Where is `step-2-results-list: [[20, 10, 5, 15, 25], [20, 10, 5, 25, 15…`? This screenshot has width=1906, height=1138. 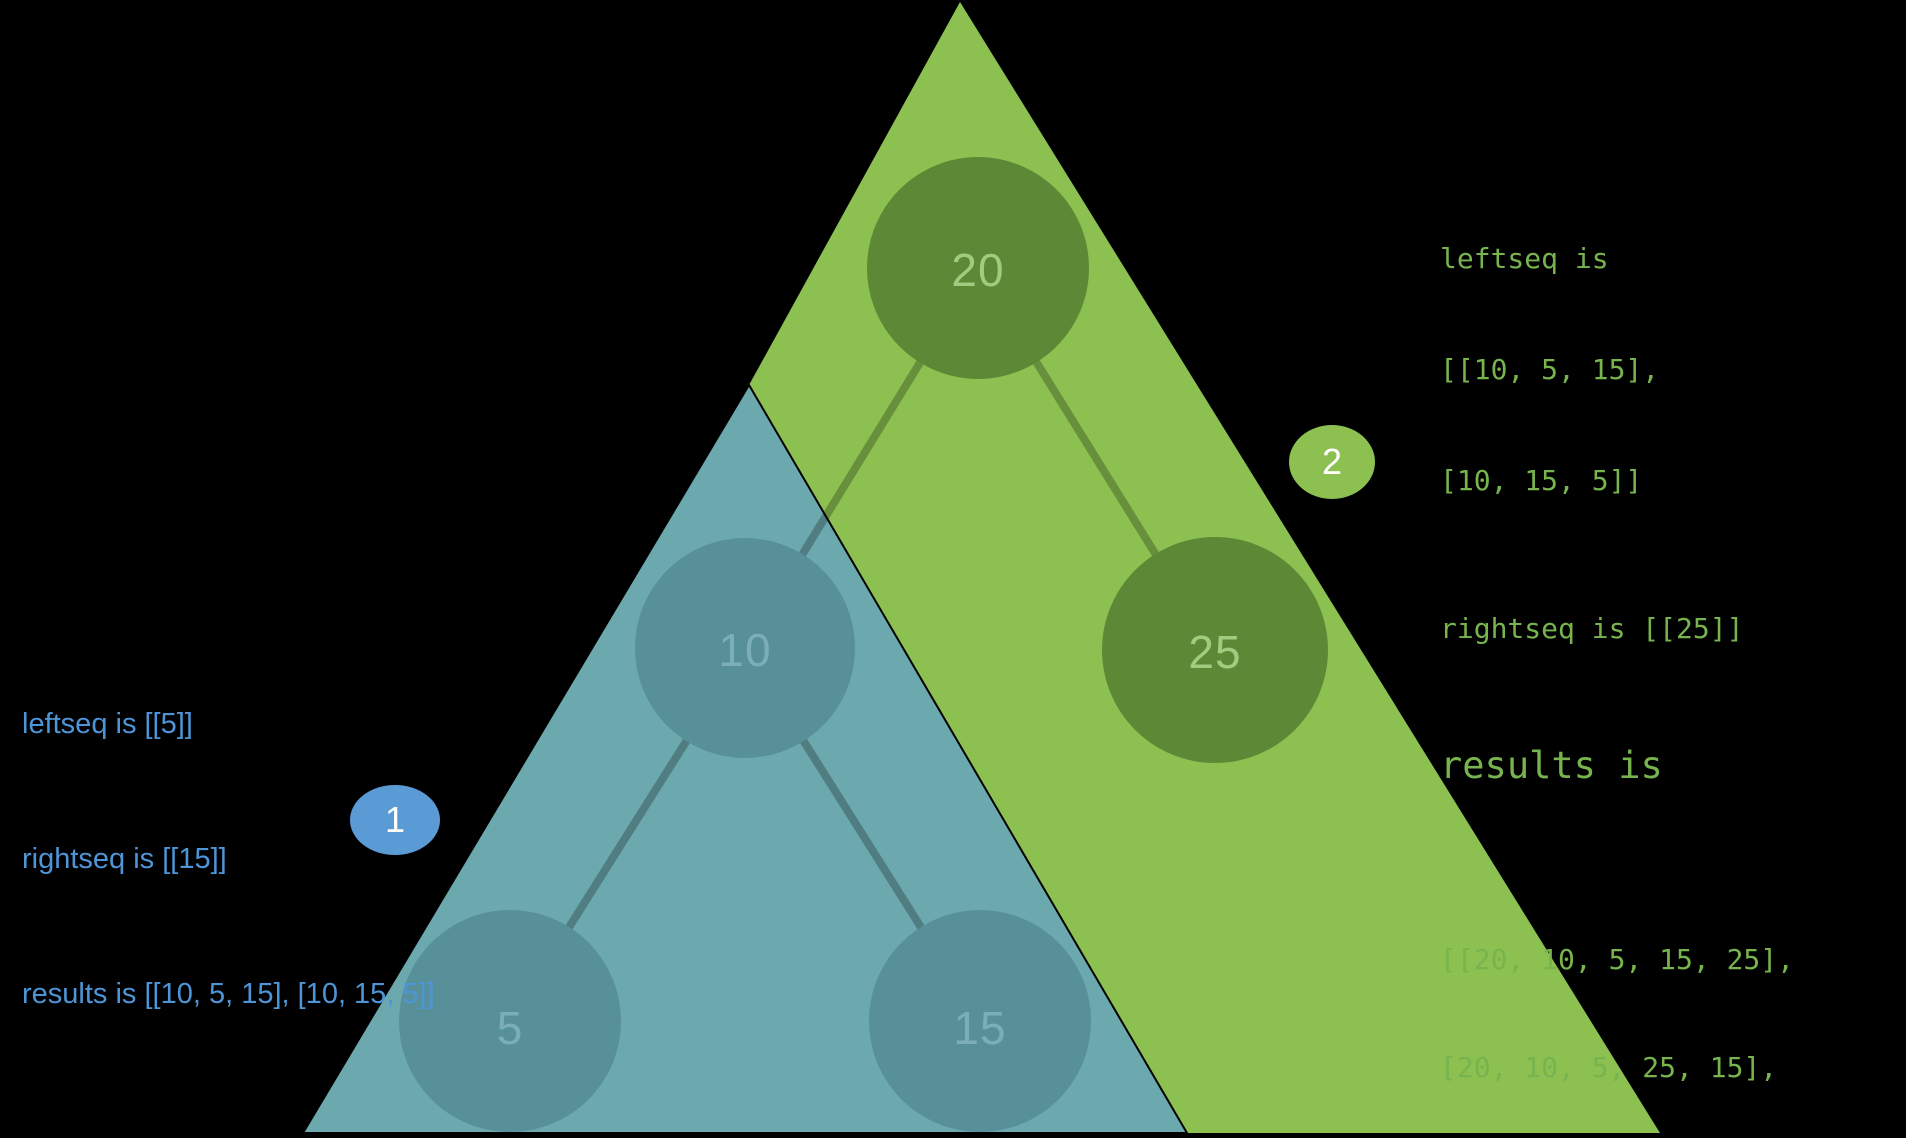
step-2-results-list: [[20, 10, 5, 15, 25], [20, 10, 5, 25, 15… is located at coordinates (1617, 1003).